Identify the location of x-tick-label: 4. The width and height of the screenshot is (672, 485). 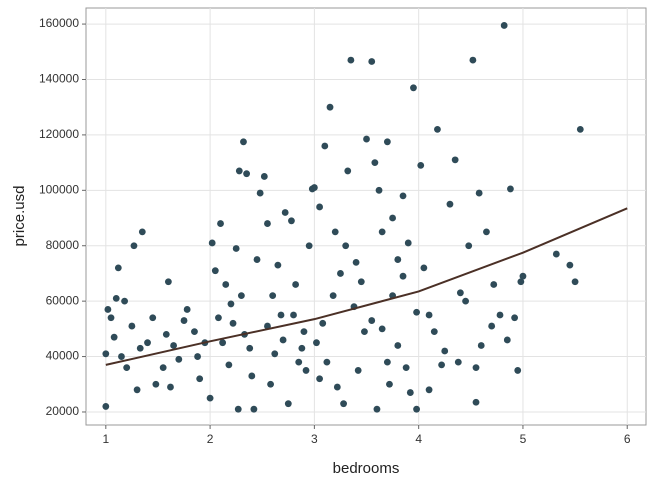
(418, 439).